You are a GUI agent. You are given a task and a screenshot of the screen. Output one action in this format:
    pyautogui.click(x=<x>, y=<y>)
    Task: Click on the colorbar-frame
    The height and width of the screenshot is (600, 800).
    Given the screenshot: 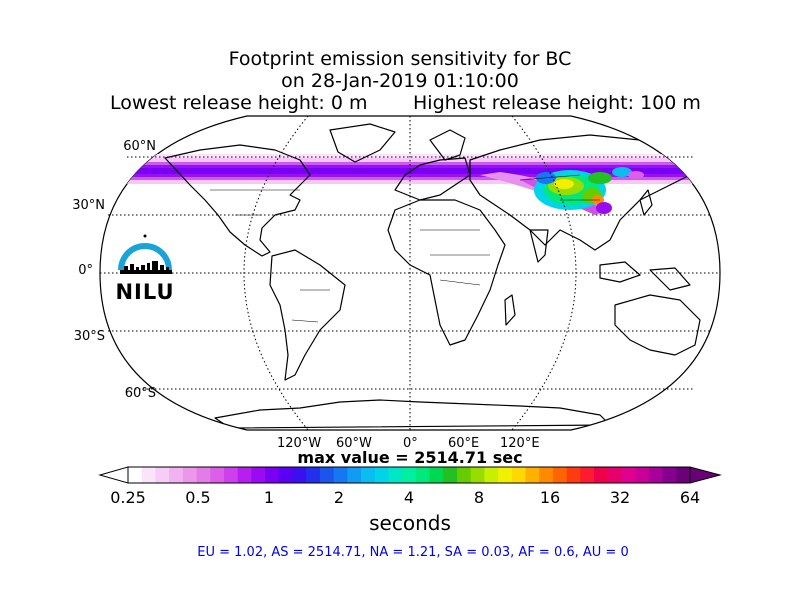 What is the action you would take?
    pyautogui.click(x=409, y=475)
    